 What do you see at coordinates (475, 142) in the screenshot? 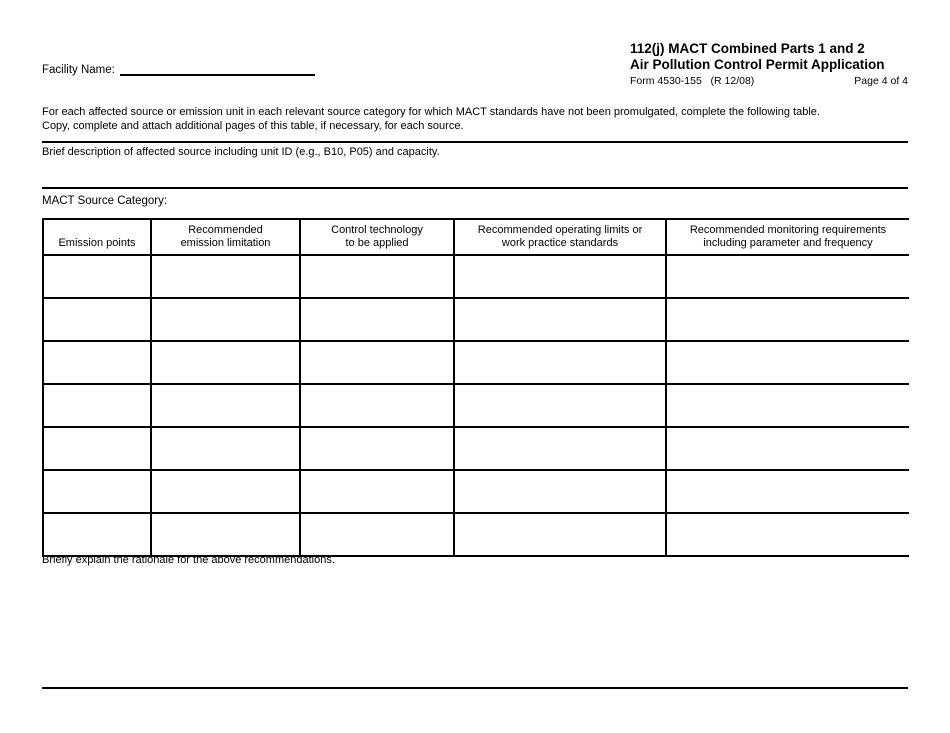
I see `horizontal-rule-above-description` at bounding box center [475, 142].